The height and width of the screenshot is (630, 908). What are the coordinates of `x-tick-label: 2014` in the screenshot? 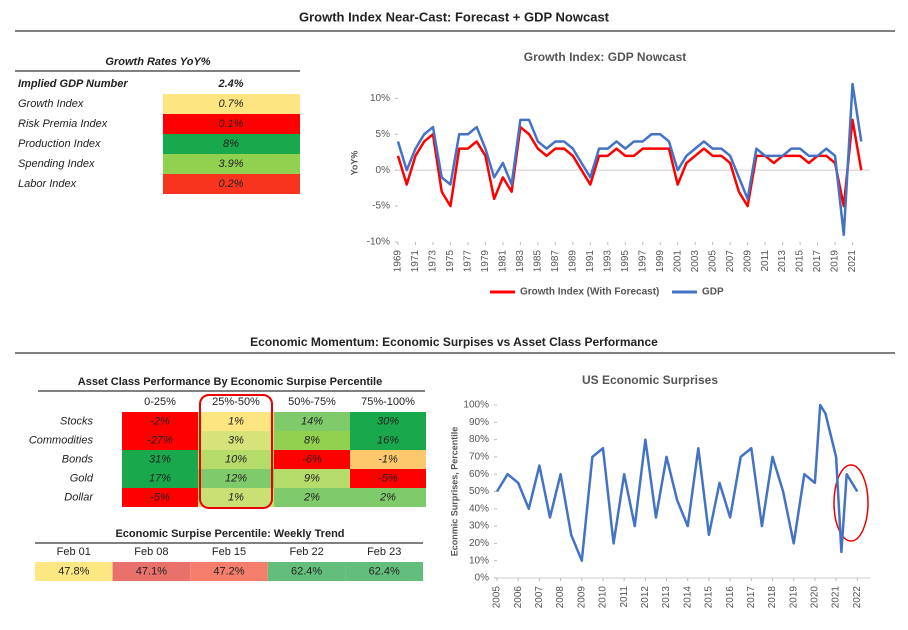 It's located at (687, 597).